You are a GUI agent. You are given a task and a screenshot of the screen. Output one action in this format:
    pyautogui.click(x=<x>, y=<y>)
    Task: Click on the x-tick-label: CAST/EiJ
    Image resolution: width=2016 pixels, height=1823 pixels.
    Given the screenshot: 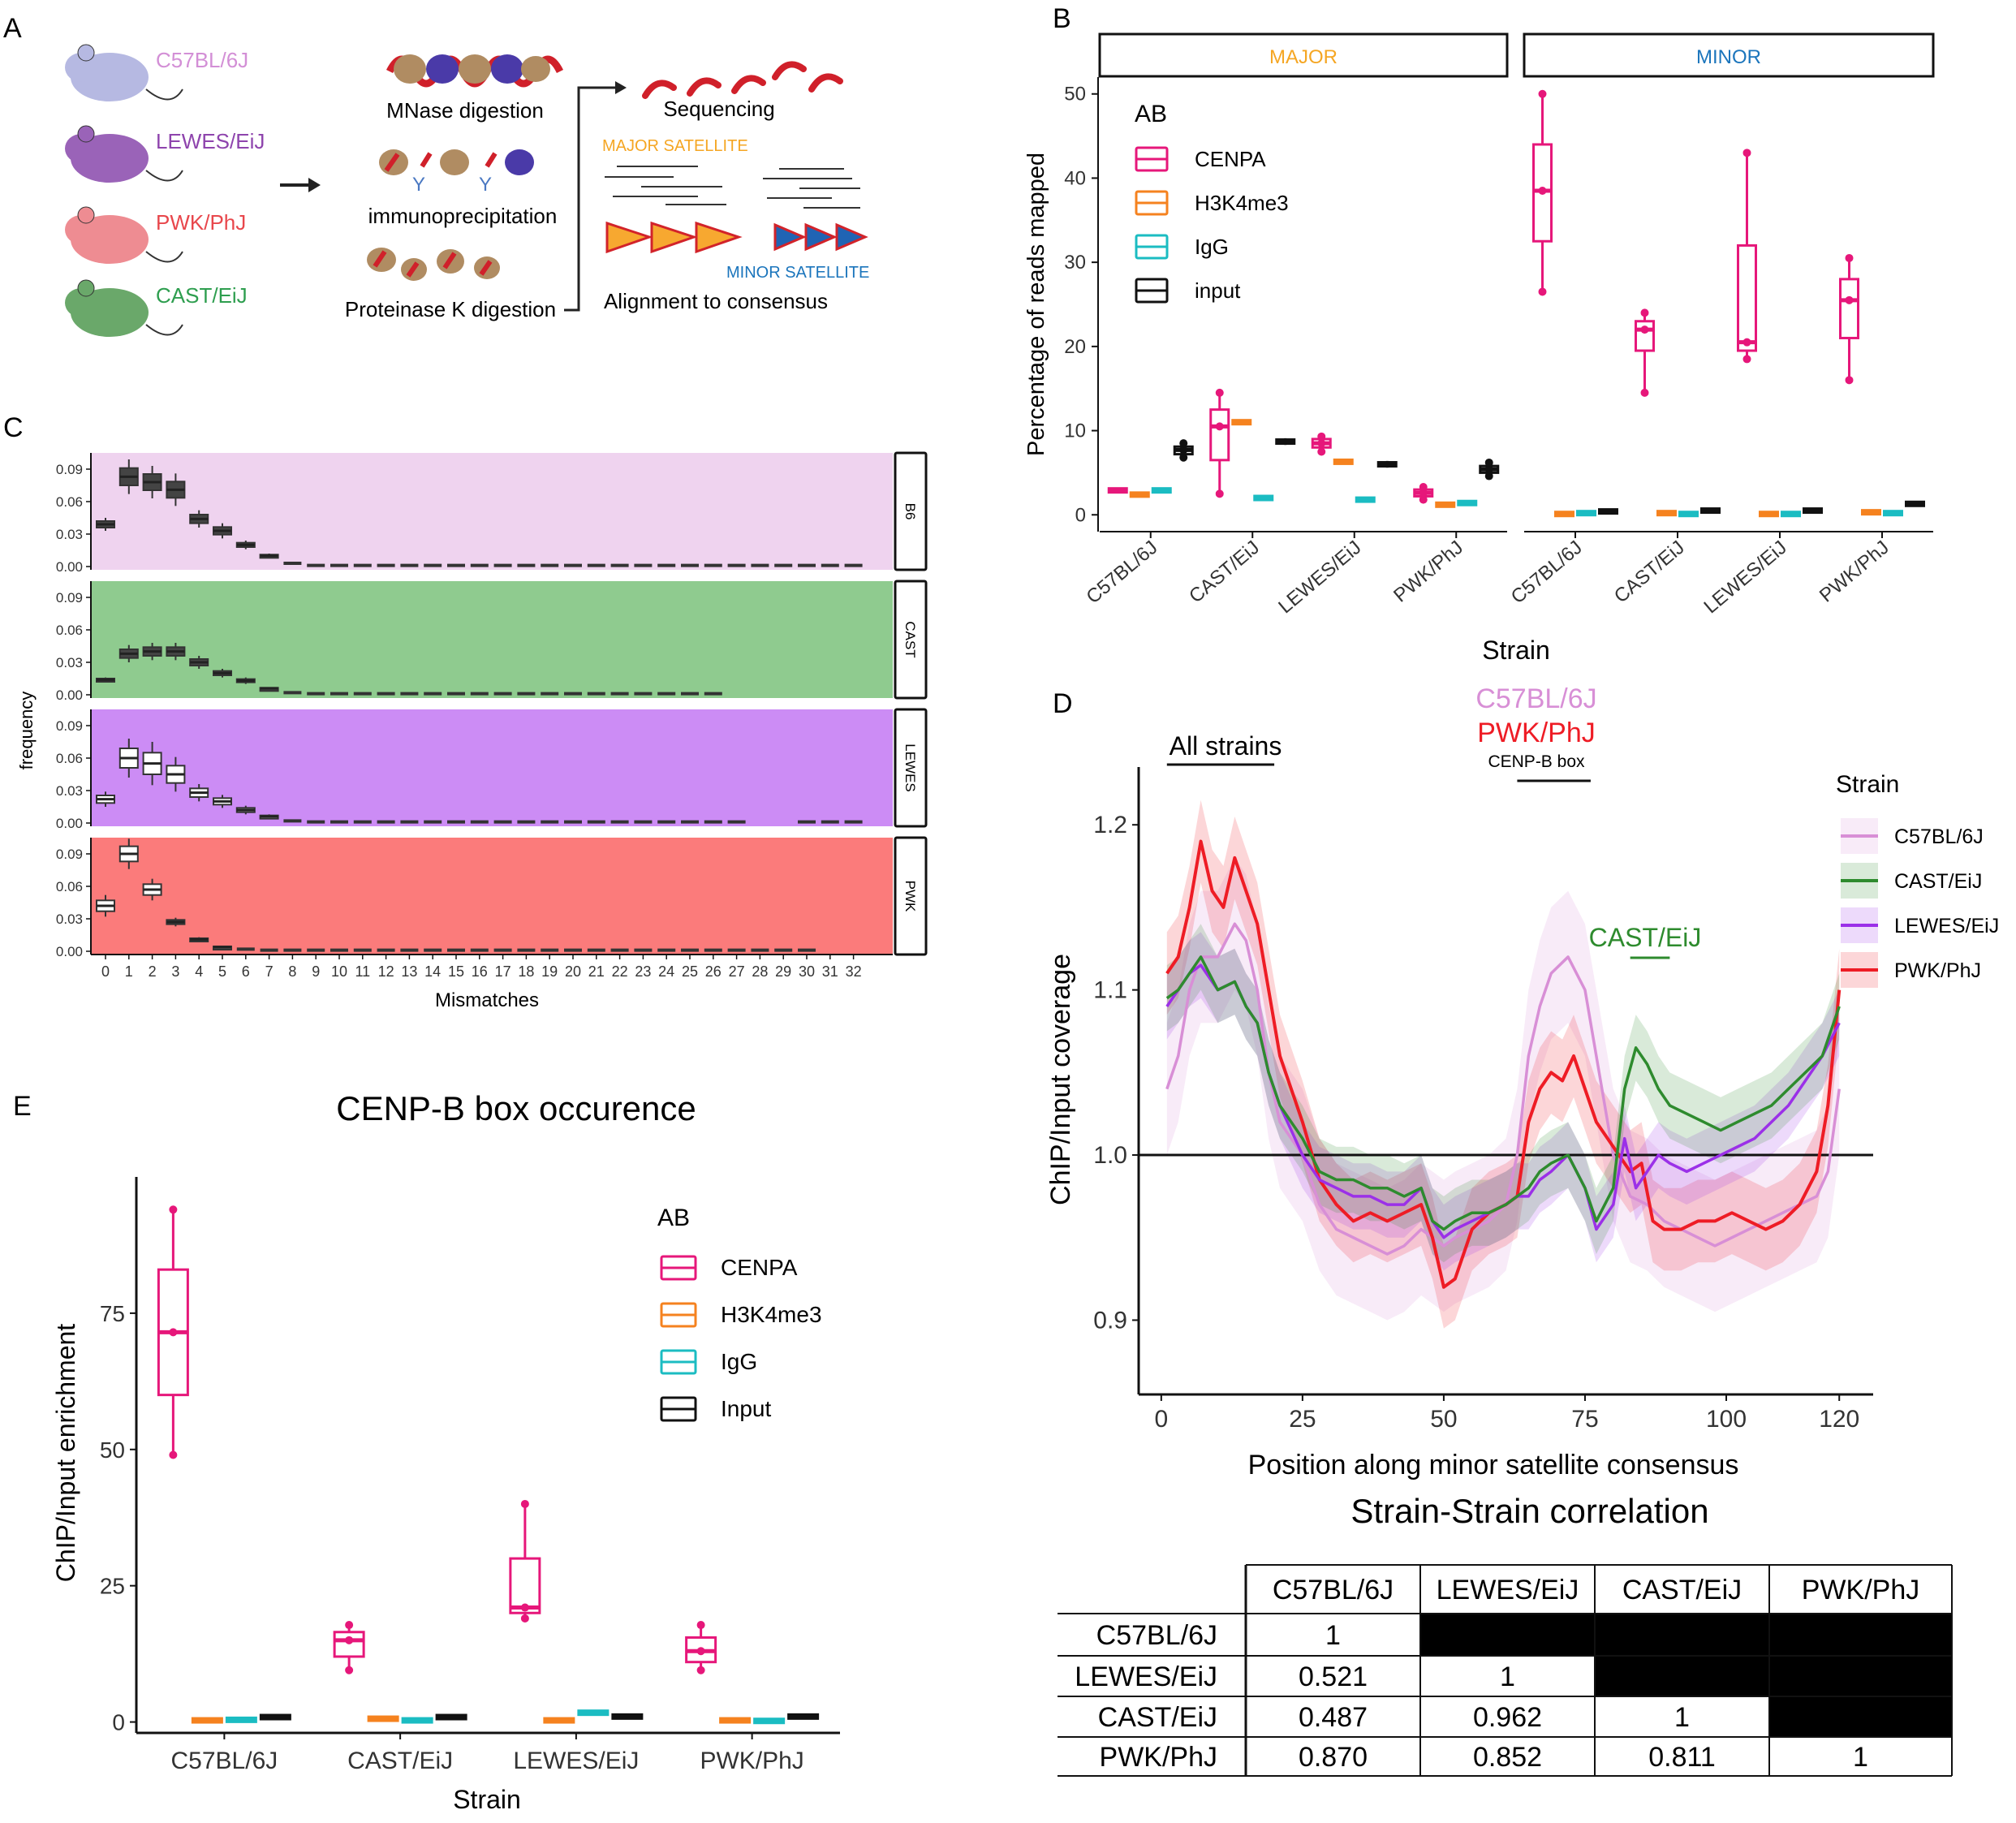 What is the action you would take?
    pyautogui.click(x=1650, y=572)
    